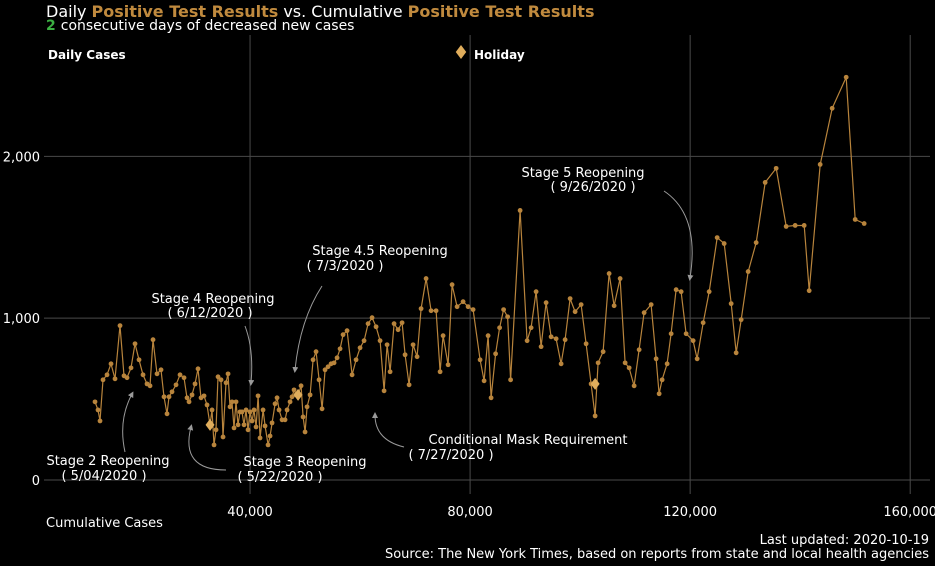  Describe the element at coordinates (342, 11) in the screenshot. I see `title-part: vs. Cumulative` at that location.